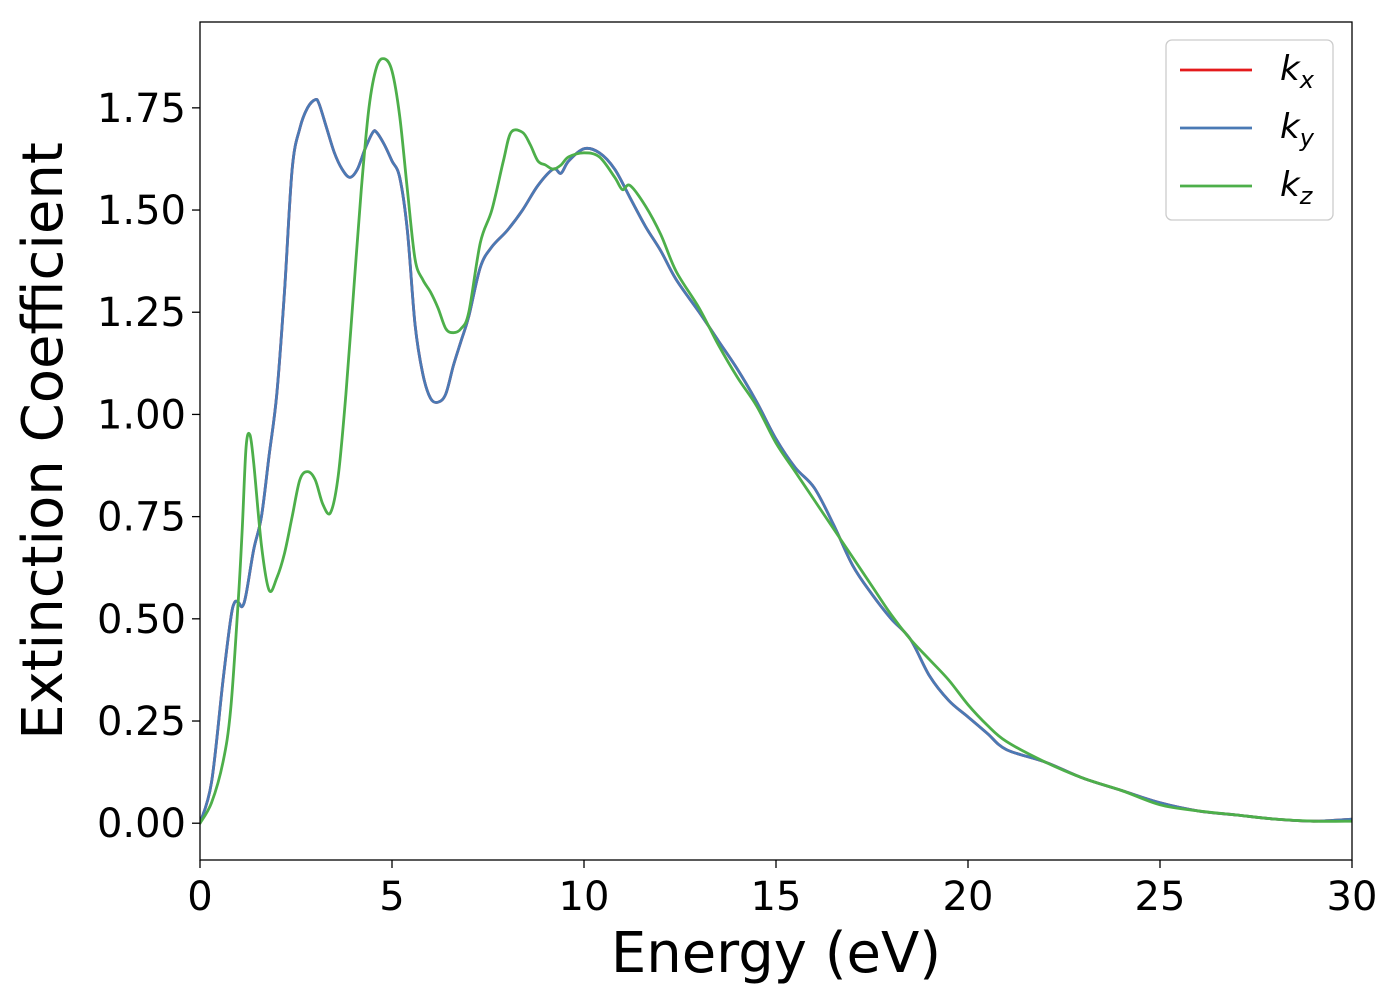 The width and height of the screenshot is (1400, 1000). What do you see at coordinates (141, 824) in the screenshot?
I see `y-tick-label: 0.00` at bounding box center [141, 824].